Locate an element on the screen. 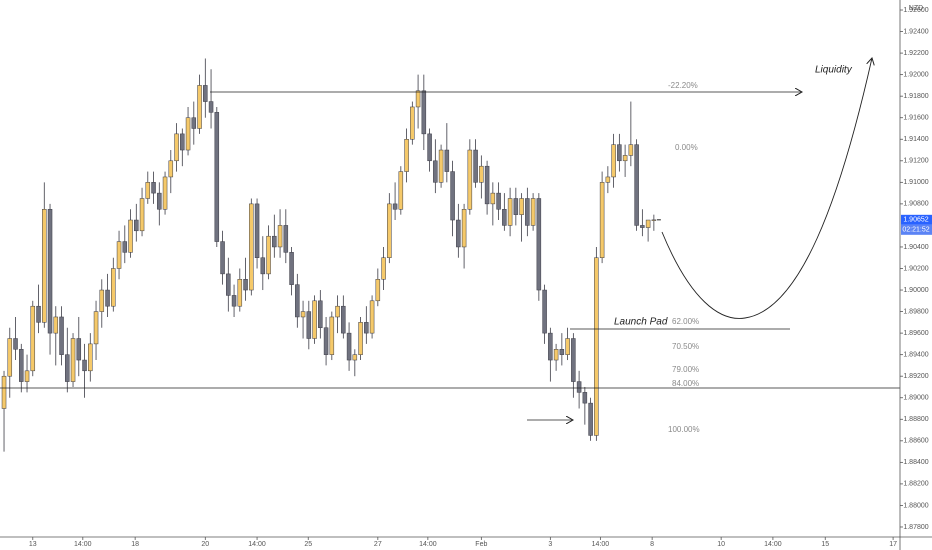  y-tick-label: 1.88800 is located at coordinates (915, 419).